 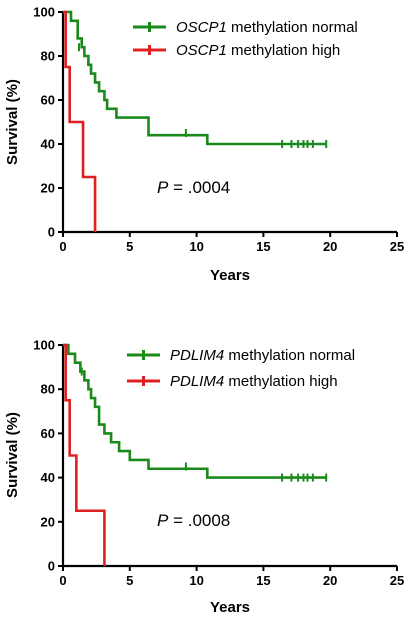 I want to click on legend-label: PDLIM4 methylation high, so click(x=254, y=381).